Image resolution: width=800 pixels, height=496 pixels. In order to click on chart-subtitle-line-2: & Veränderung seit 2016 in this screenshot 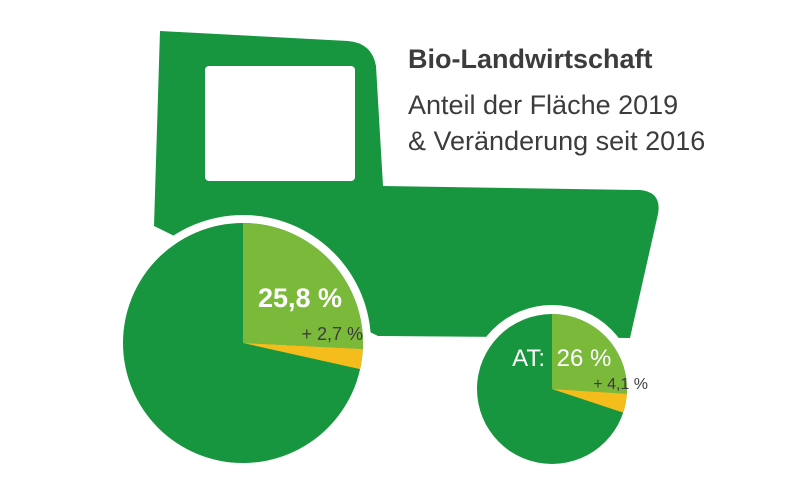, I will do `click(557, 141)`.